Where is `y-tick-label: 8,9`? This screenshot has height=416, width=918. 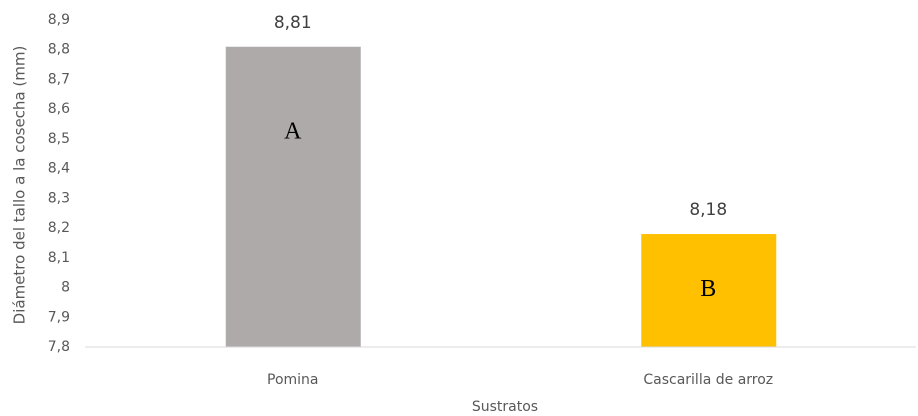 y-tick-label: 8,9 is located at coordinates (59, 20).